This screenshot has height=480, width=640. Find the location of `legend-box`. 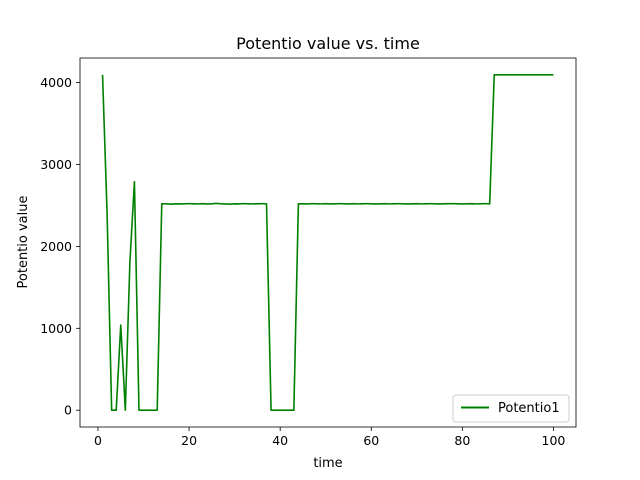

legend-box is located at coordinates (511, 408).